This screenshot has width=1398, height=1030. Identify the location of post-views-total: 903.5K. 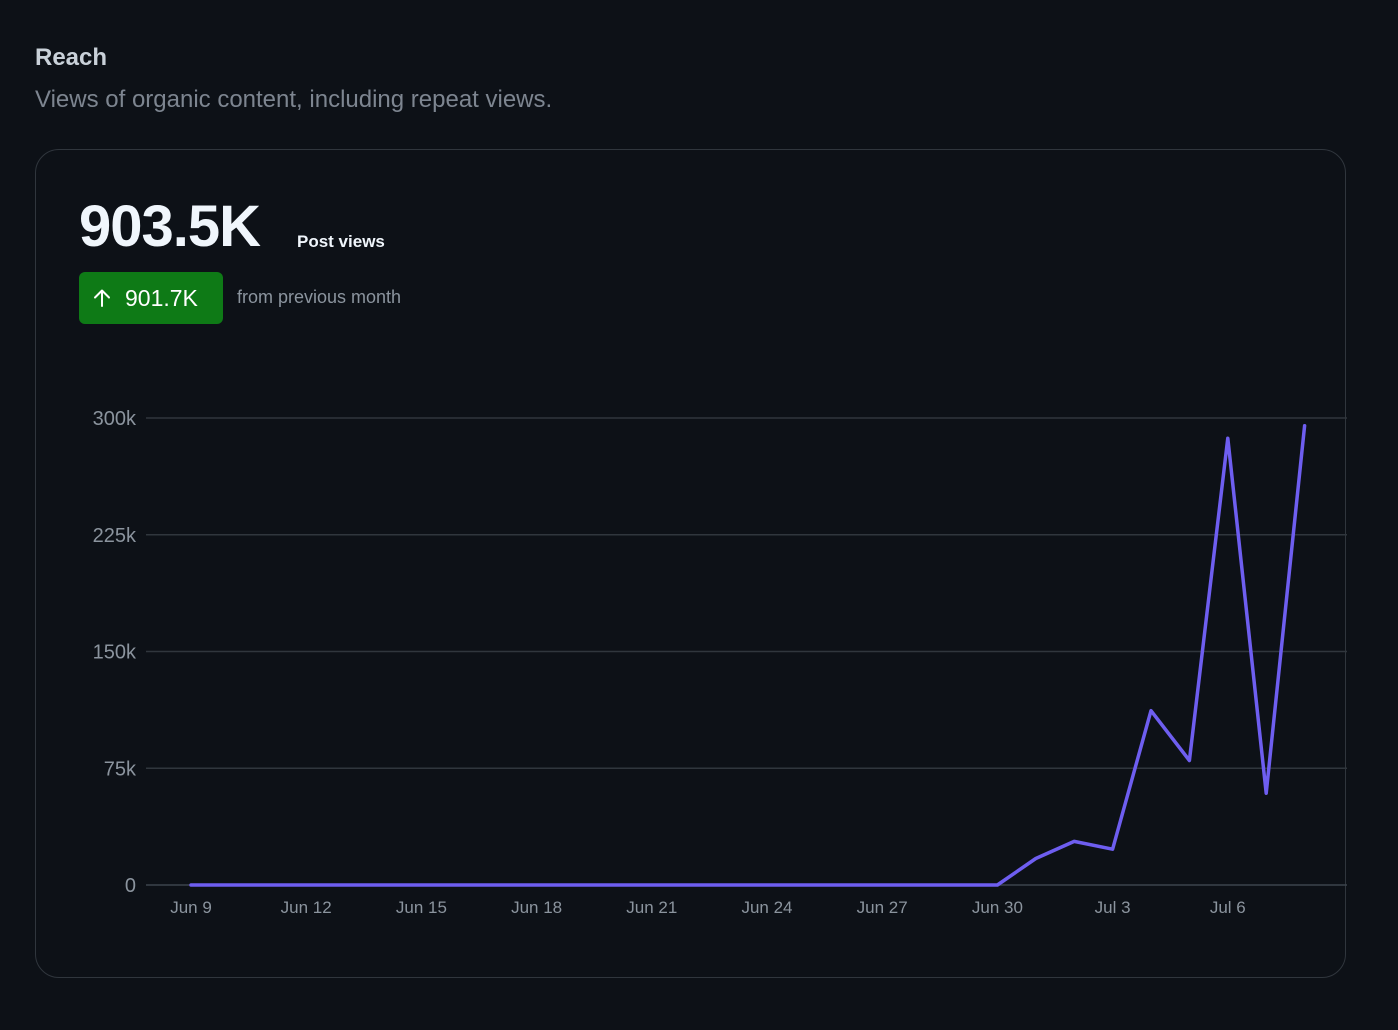
(170, 226).